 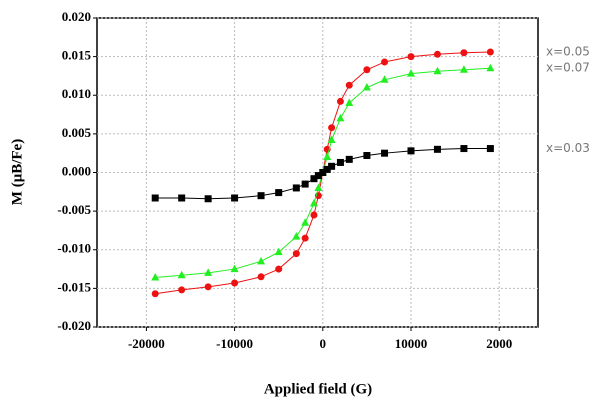 What do you see at coordinates (77, 132) in the screenshot?
I see `y-tick-label: 0.005` at bounding box center [77, 132].